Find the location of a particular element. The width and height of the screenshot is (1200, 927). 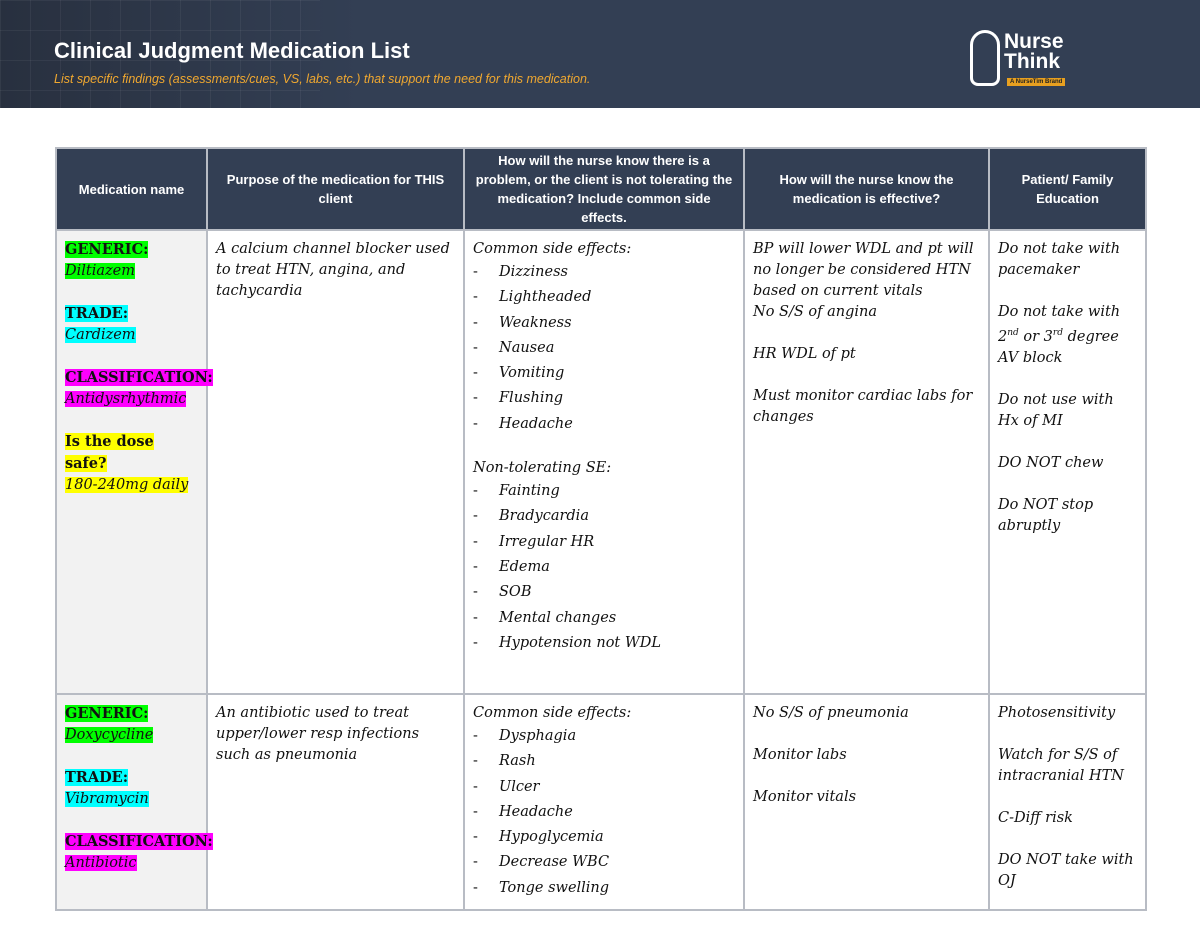

dose-label: Is the dose safe? is located at coordinates (109, 452).